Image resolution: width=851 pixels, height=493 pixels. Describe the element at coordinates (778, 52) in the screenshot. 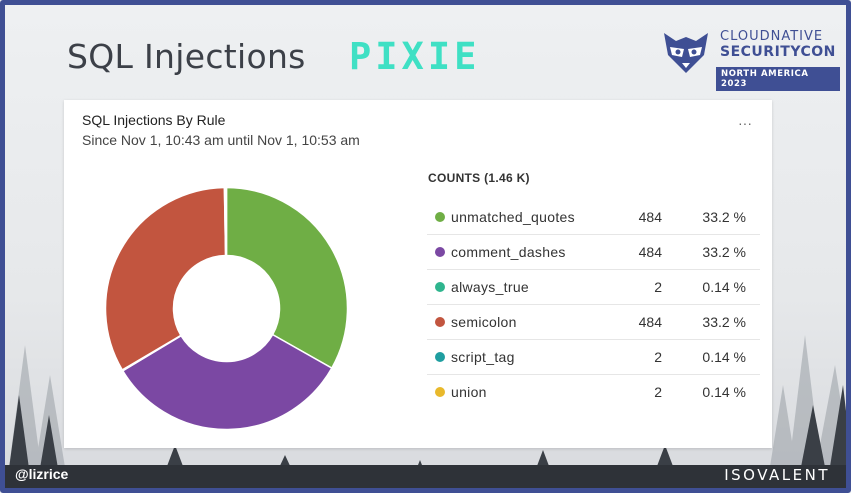

I see `conference-name-line2: SECURITYCON` at that location.